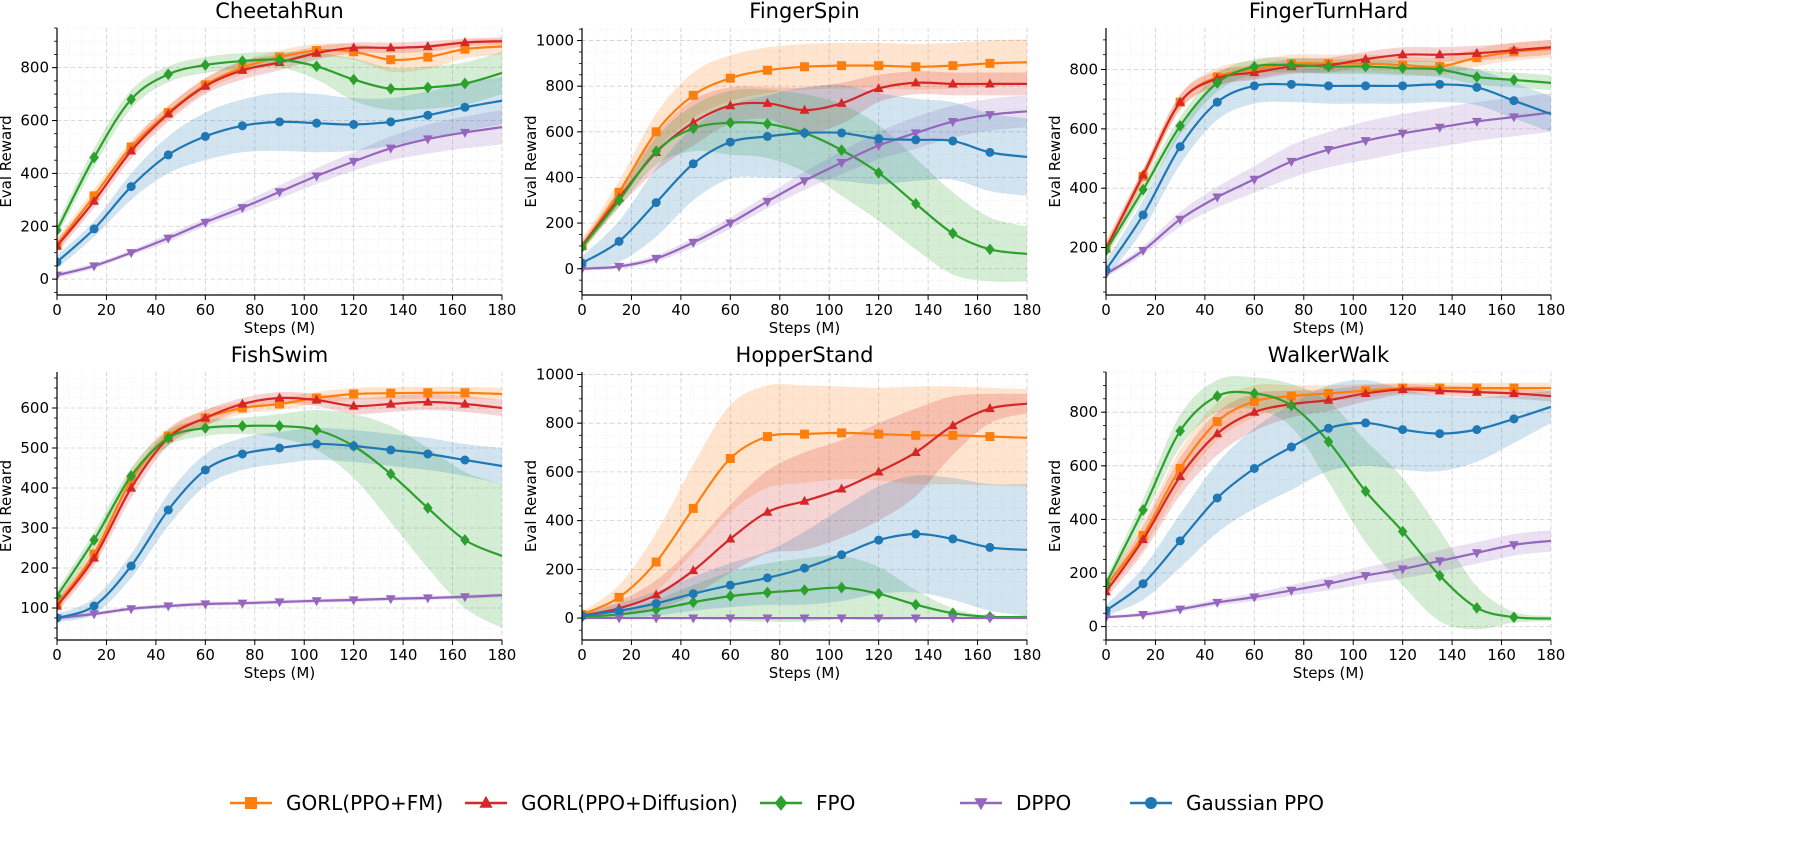 Image resolution: width=1814 pixels, height=852 pixels. What do you see at coordinates (34, 568) in the screenshot?
I see `tick-label-y: 200` at bounding box center [34, 568].